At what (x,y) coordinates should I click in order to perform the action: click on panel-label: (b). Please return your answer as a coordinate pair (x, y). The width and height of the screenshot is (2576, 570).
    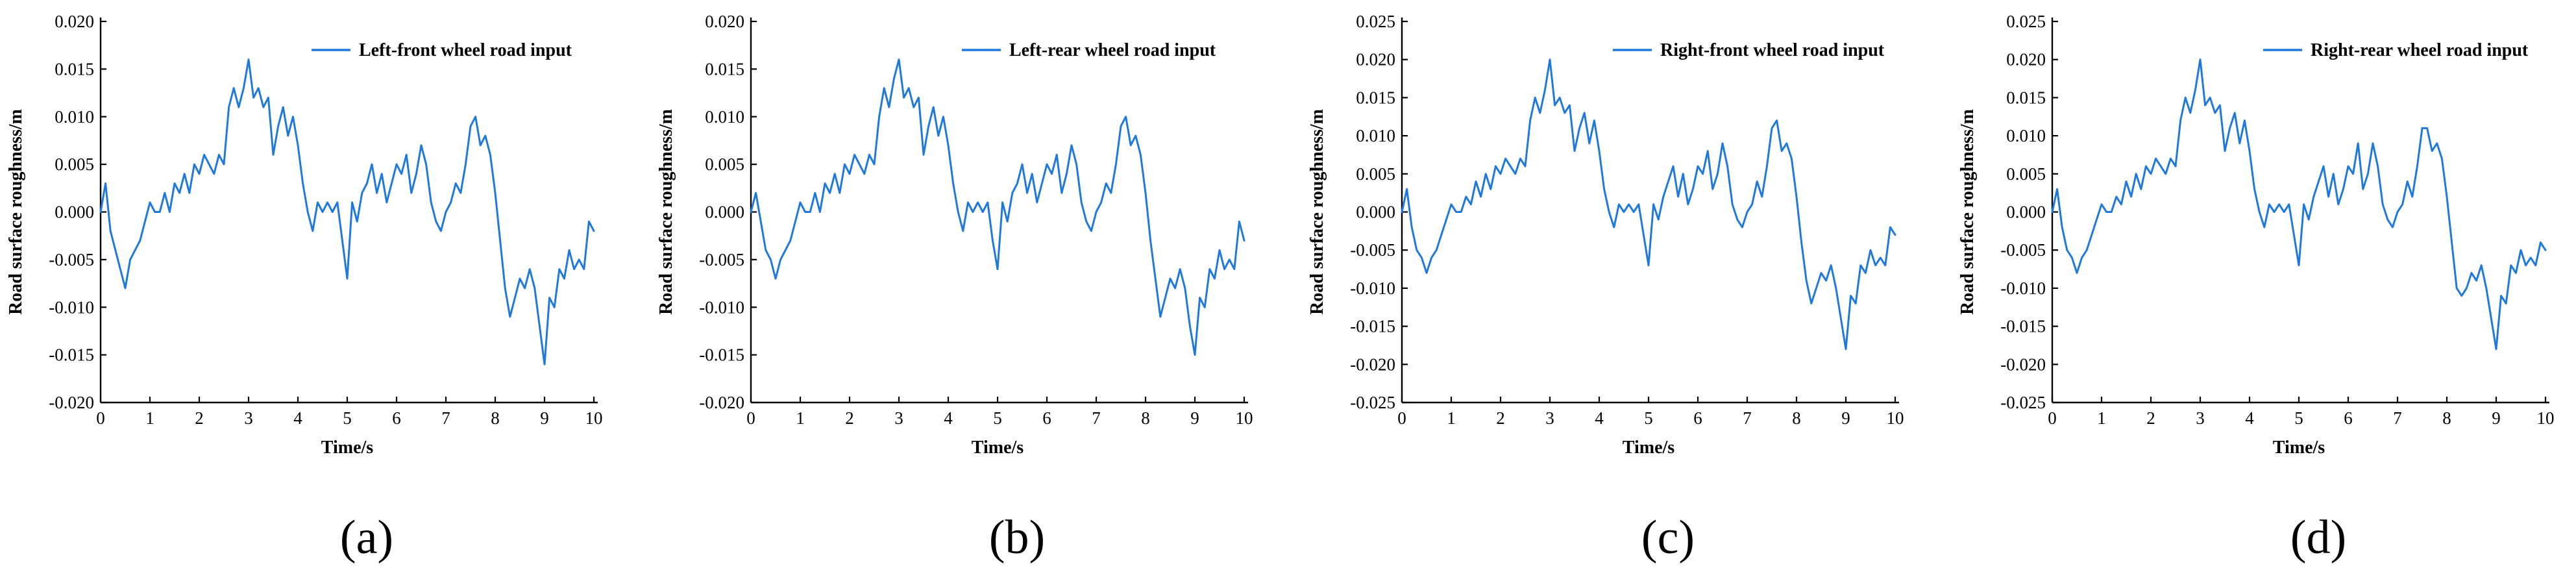
    Looking at the image, I should click on (1017, 537).